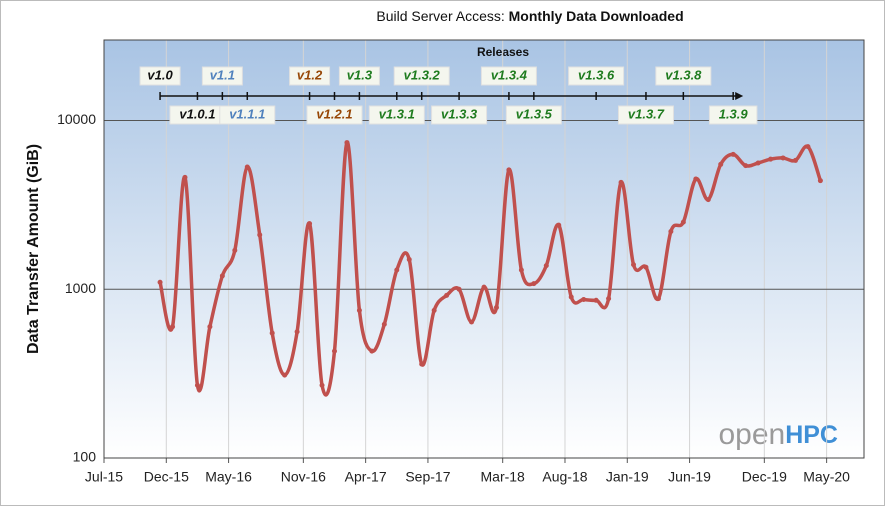  I want to click on x-tick-label: Dec-19, so click(764, 477).